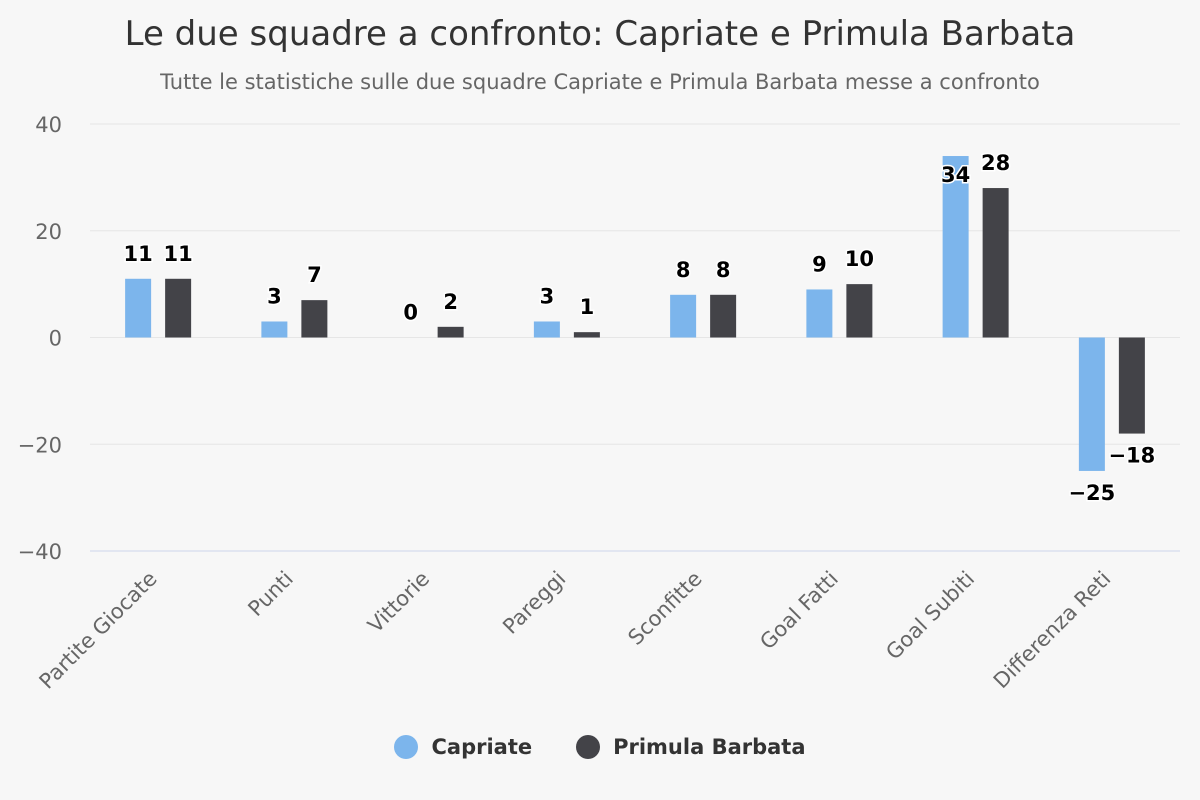  I want to click on y-tick-label: 0, so click(55, 339).